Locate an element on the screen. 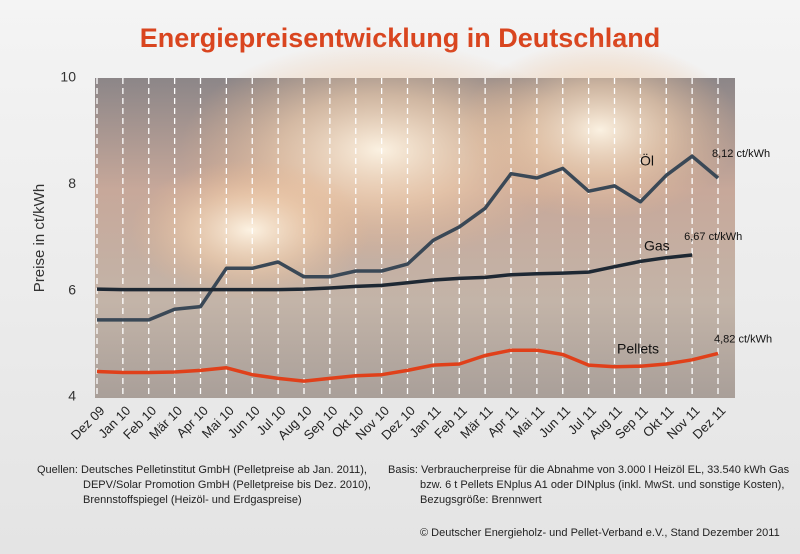 This screenshot has height=554, width=800. value-label: 8,12 ct/kWh is located at coordinates (741, 154).